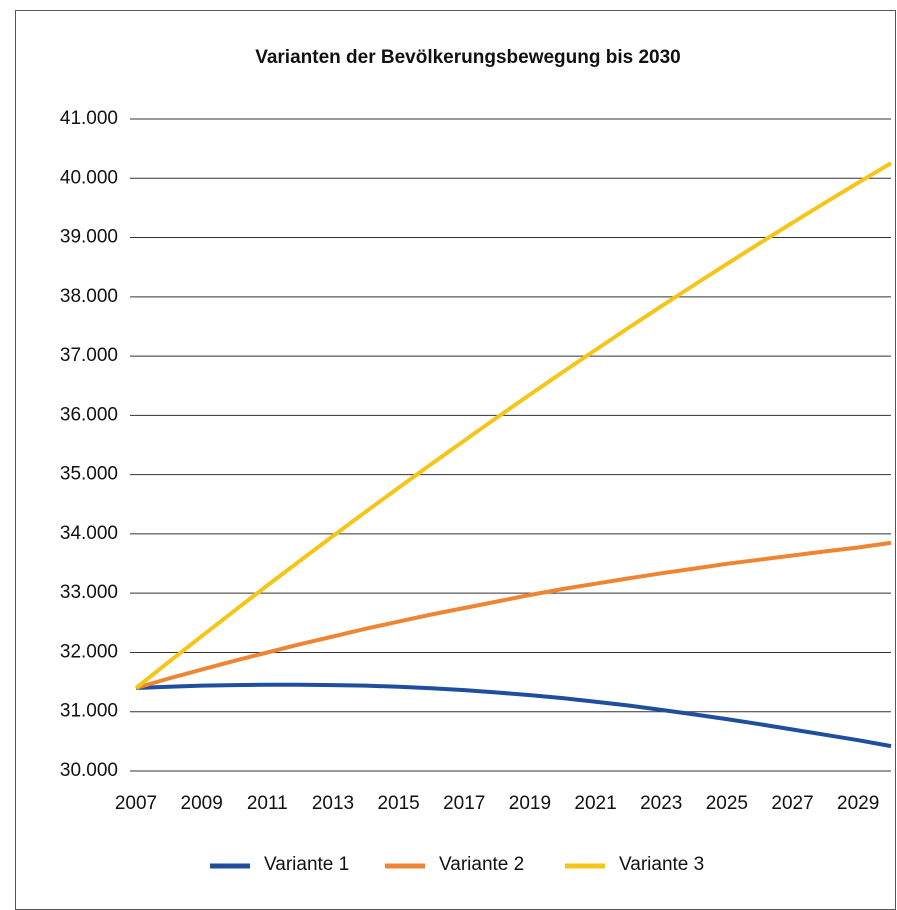 This screenshot has width=897, height=910. I want to click on x-tick-label: 2021, so click(595, 803).